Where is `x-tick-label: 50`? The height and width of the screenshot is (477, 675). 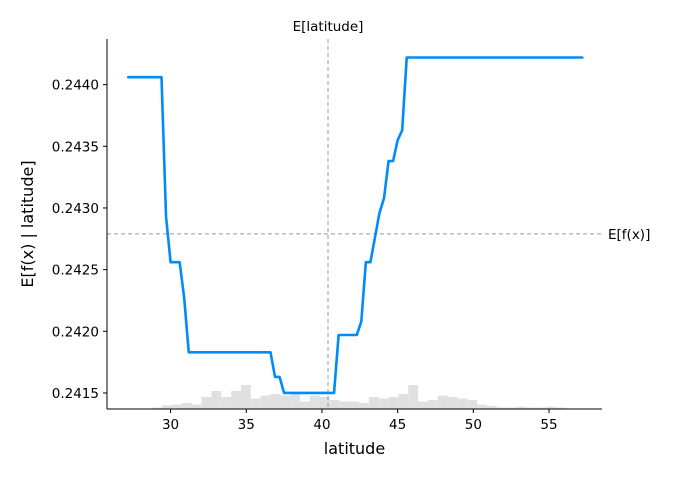 x-tick-label: 50 is located at coordinates (473, 425).